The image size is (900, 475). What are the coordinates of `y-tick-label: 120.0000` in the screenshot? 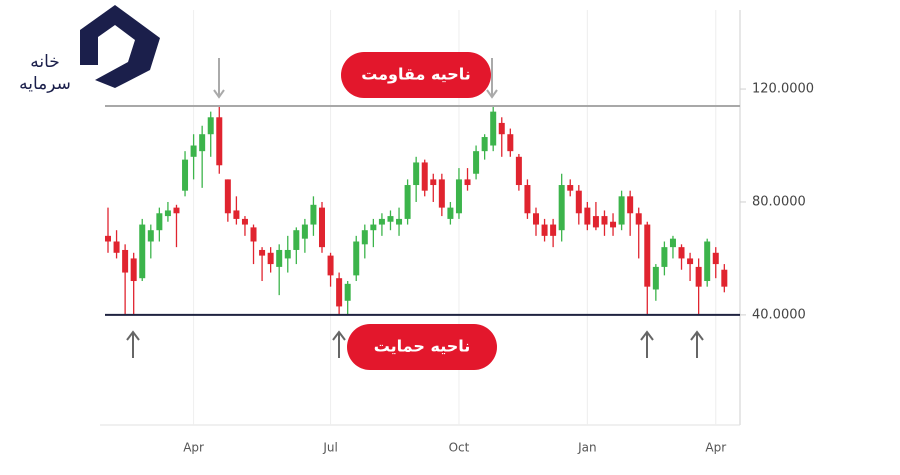 It's located at (783, 89).